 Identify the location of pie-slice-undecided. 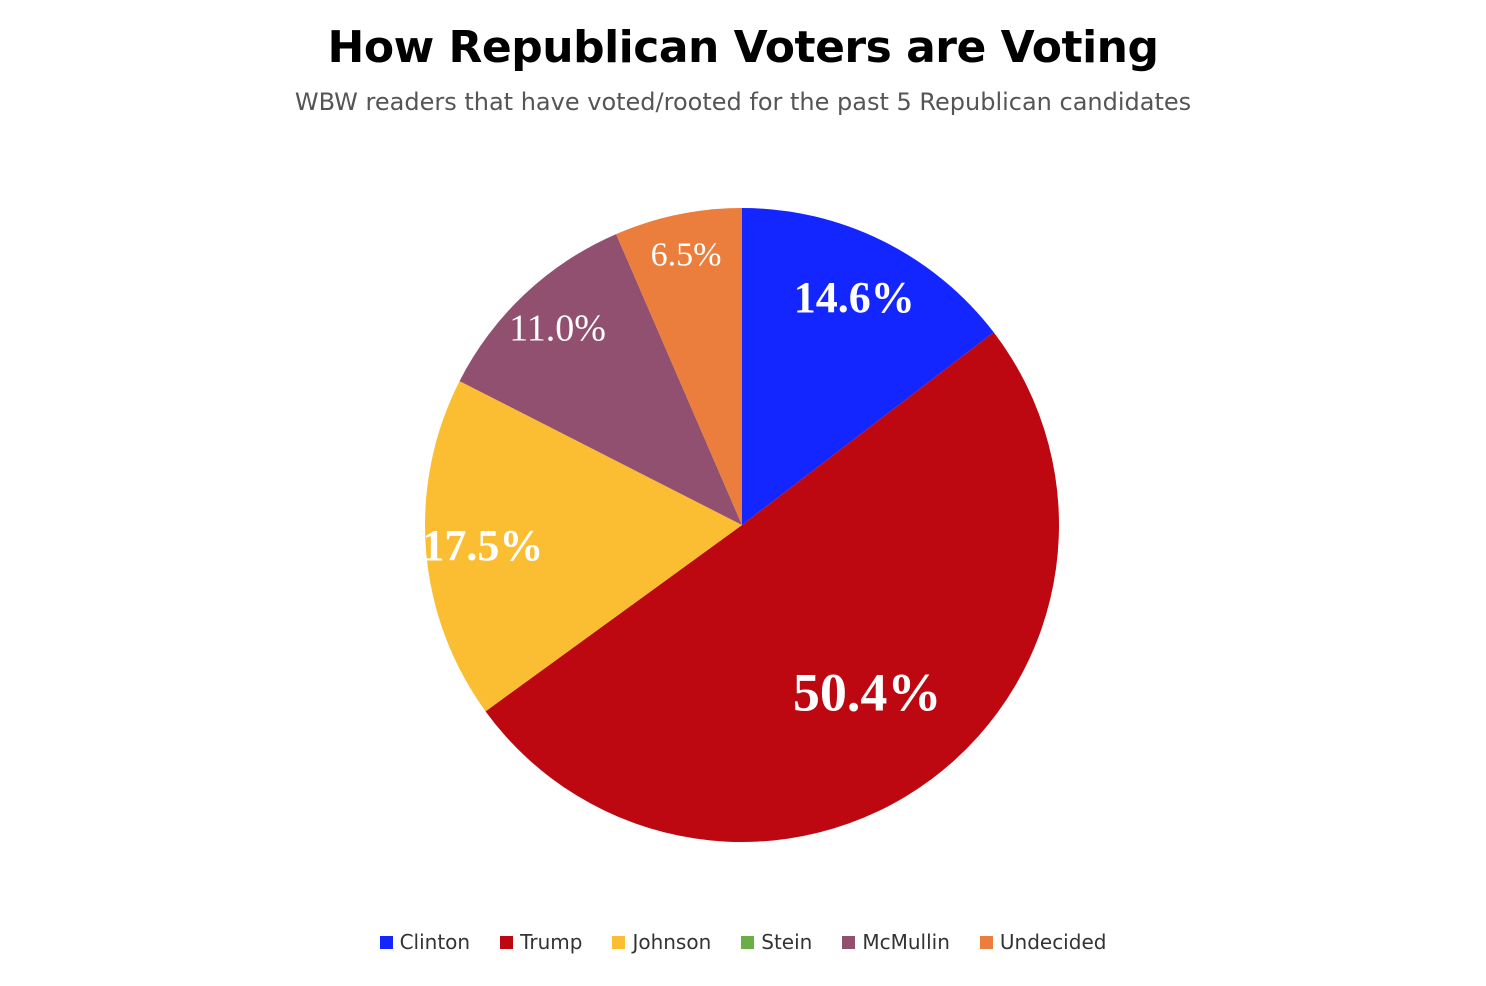
(679, 366).